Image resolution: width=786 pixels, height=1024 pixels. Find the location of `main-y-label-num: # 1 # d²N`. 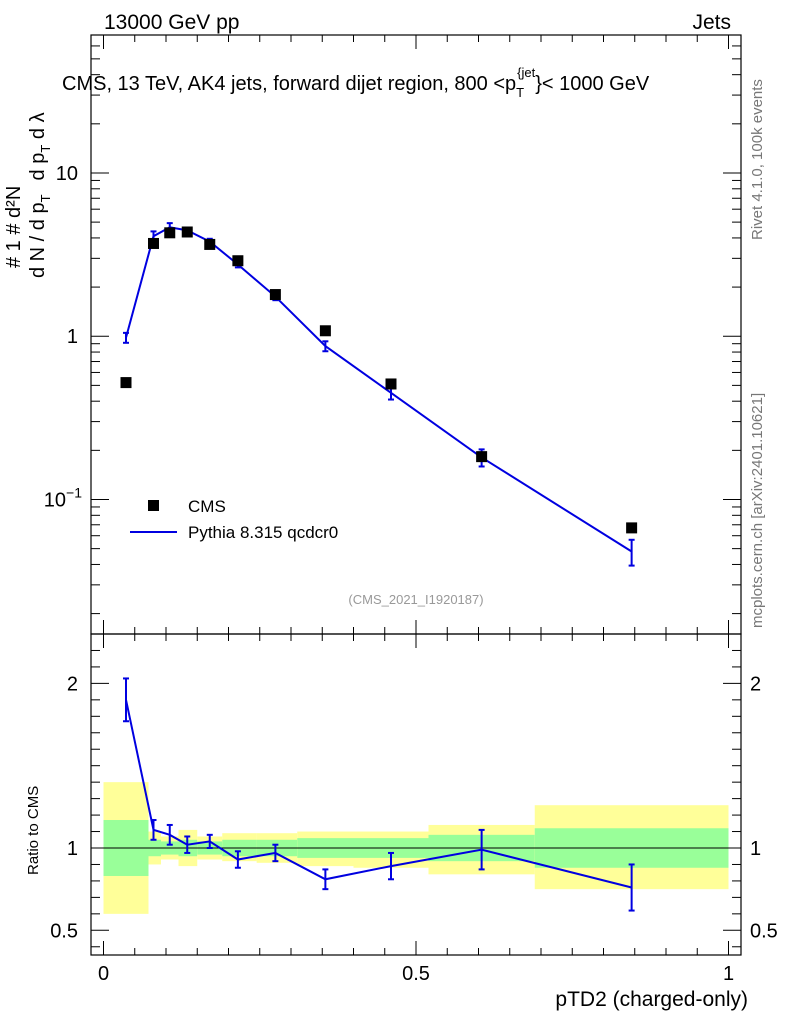

main-y-label-num: # 1 # d²N is located at coordinates (14, 227).